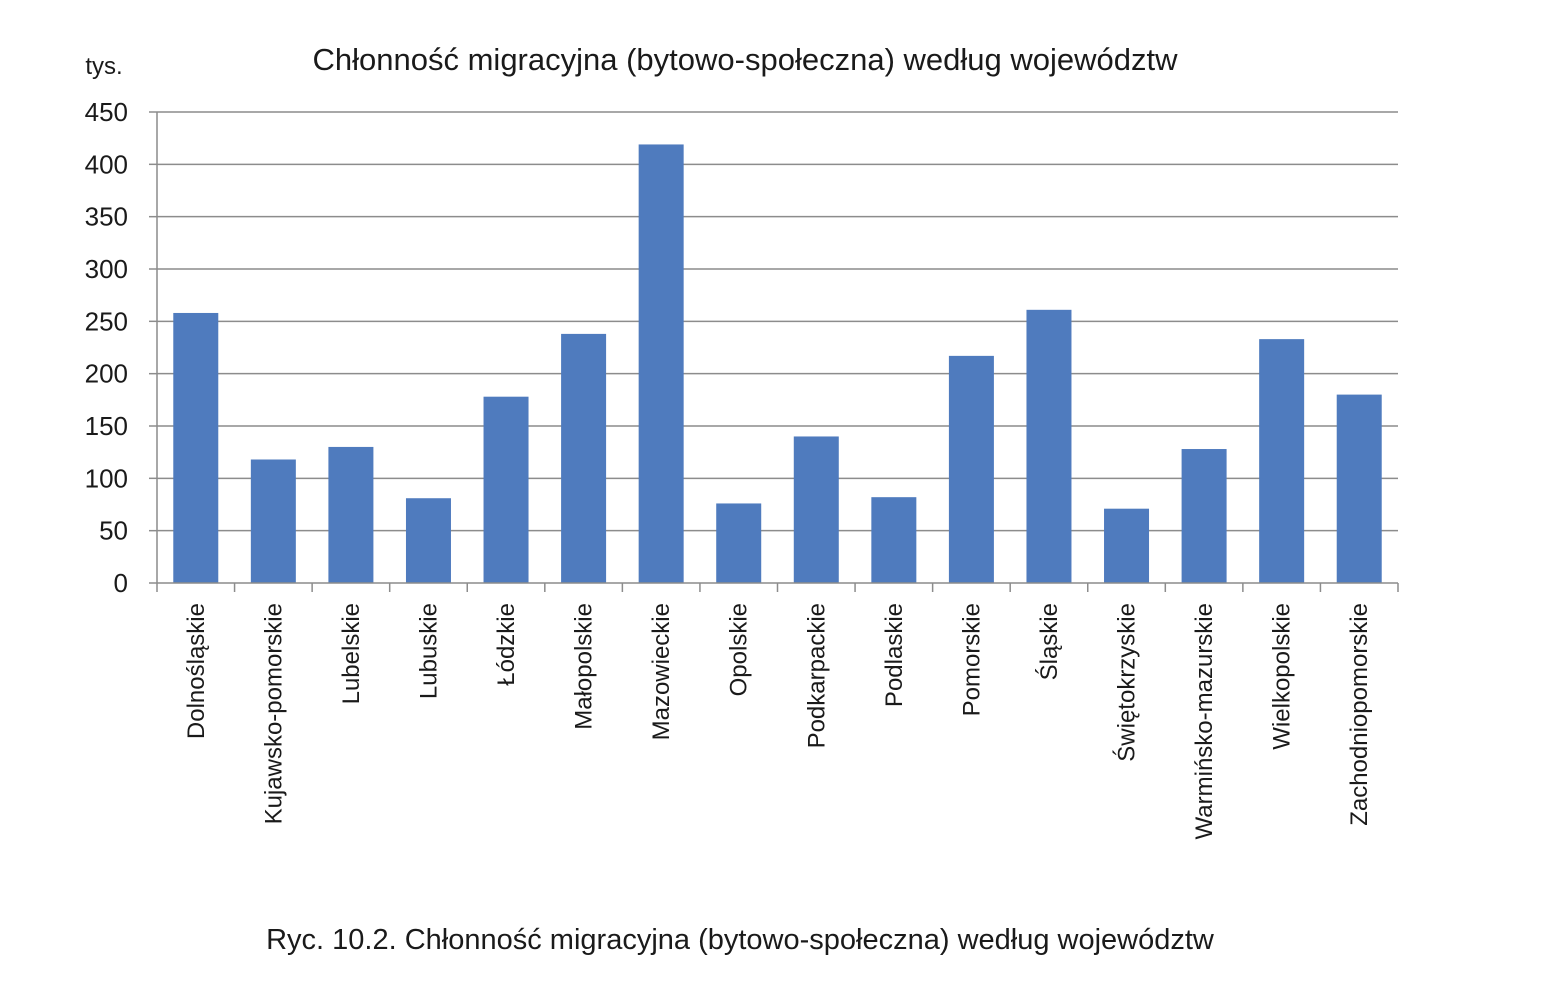 The height and width of the screenshot is (1002, 1554). I want to click on y-tick-label: 350, so click(106, 217).